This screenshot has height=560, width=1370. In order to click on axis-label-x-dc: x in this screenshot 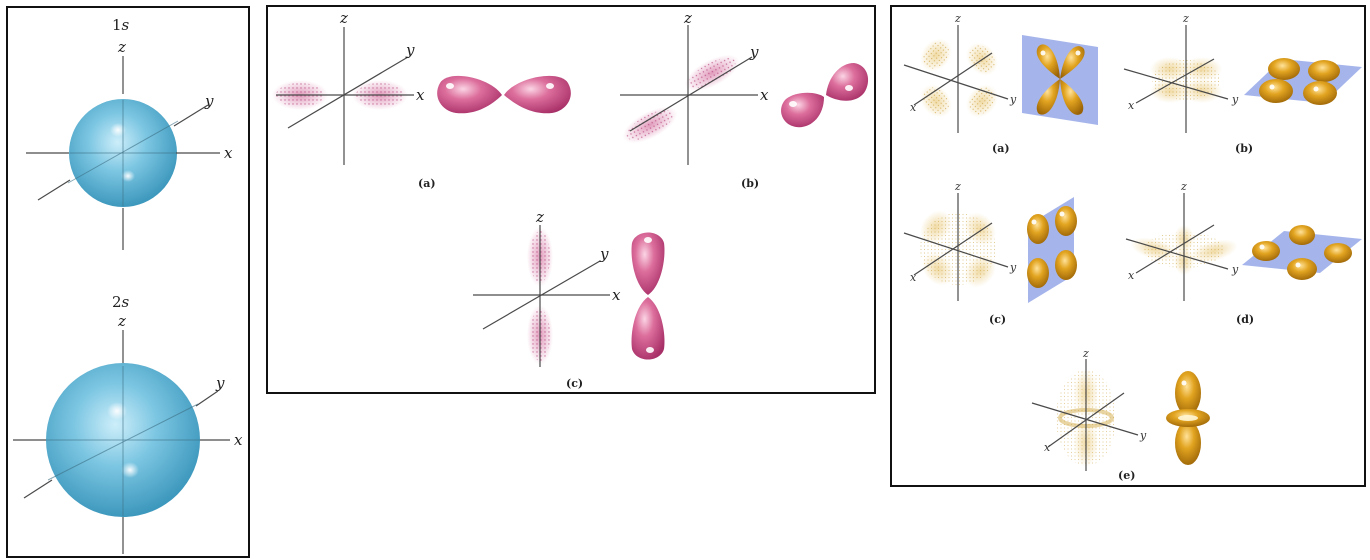, I will do `click(913, 277)`.